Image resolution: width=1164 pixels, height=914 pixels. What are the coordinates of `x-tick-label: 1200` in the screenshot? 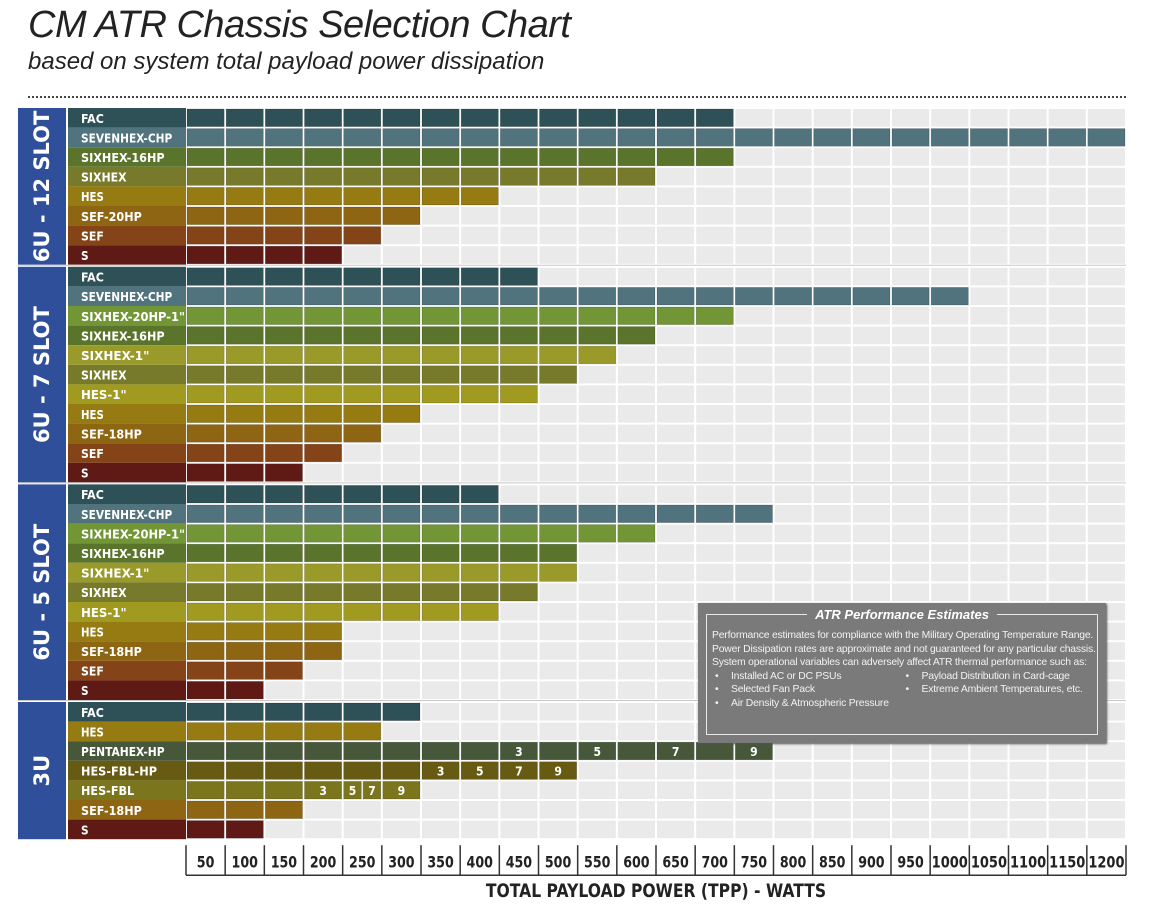 It's located at (1106, 862).